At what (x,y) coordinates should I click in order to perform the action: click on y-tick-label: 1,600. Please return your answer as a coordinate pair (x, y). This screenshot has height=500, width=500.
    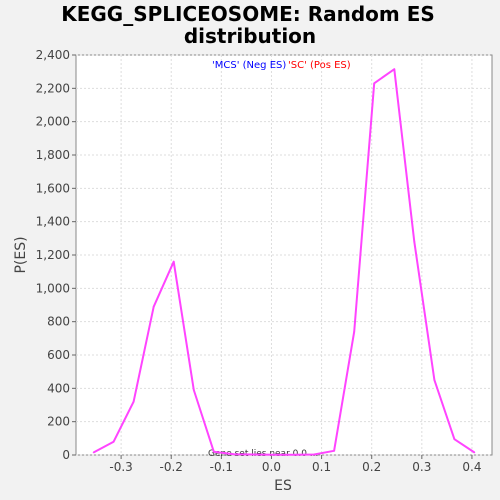
    Looking at the image, I should click on (53, 188).